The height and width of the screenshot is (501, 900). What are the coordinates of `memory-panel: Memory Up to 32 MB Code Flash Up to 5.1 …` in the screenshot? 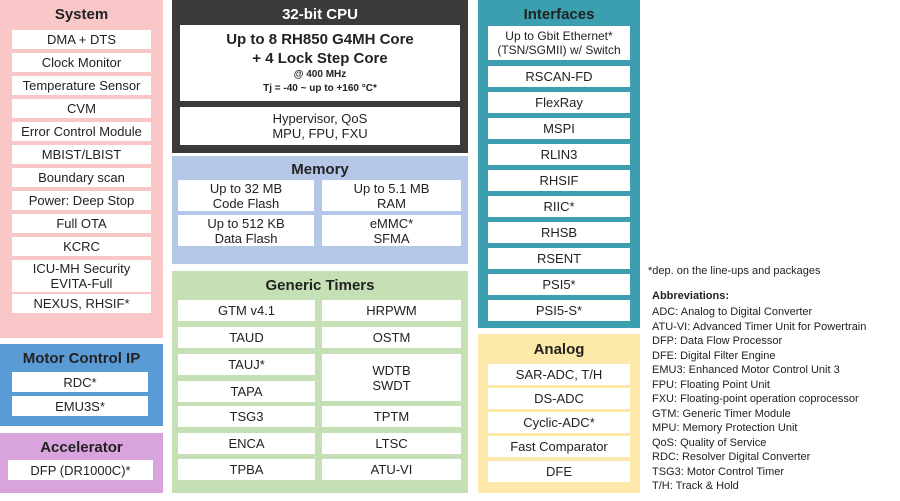 It's located at (320, 210).